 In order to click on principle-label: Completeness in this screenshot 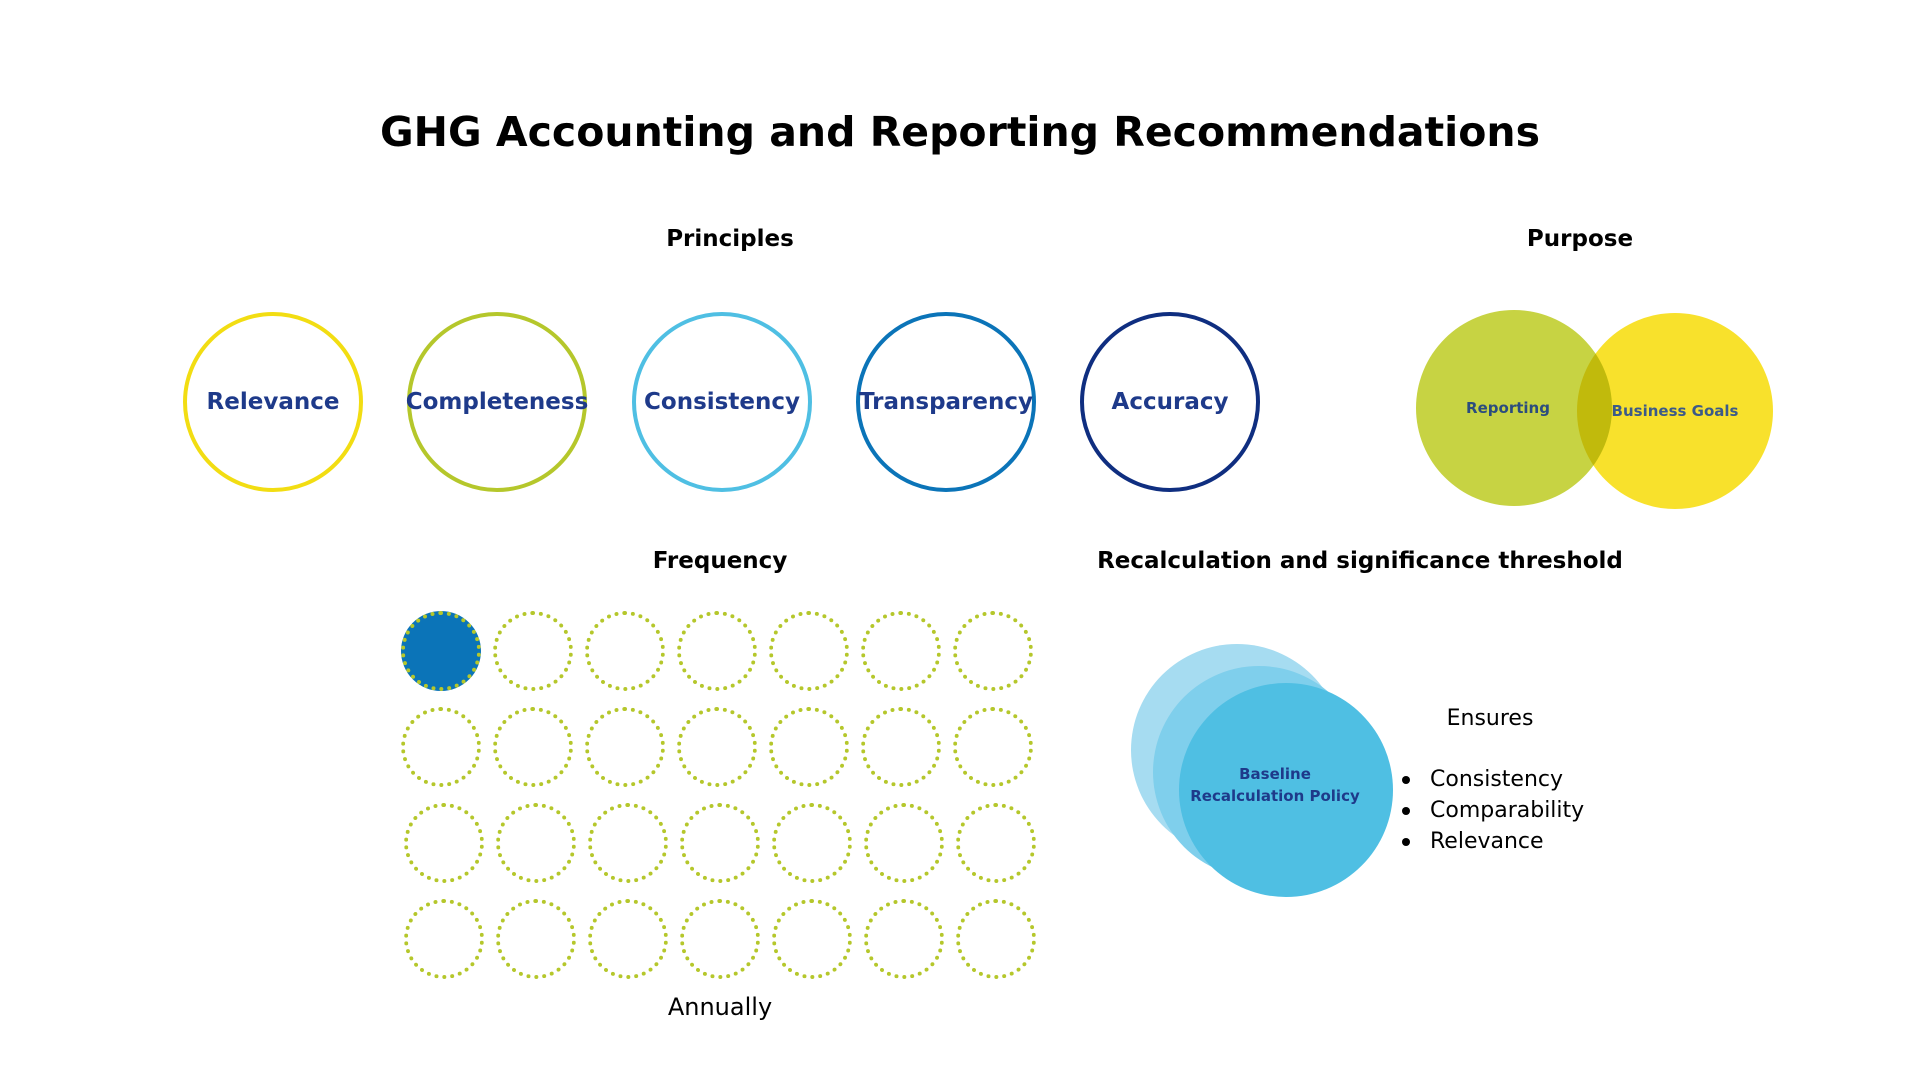, I will do `click(497, 402)`.